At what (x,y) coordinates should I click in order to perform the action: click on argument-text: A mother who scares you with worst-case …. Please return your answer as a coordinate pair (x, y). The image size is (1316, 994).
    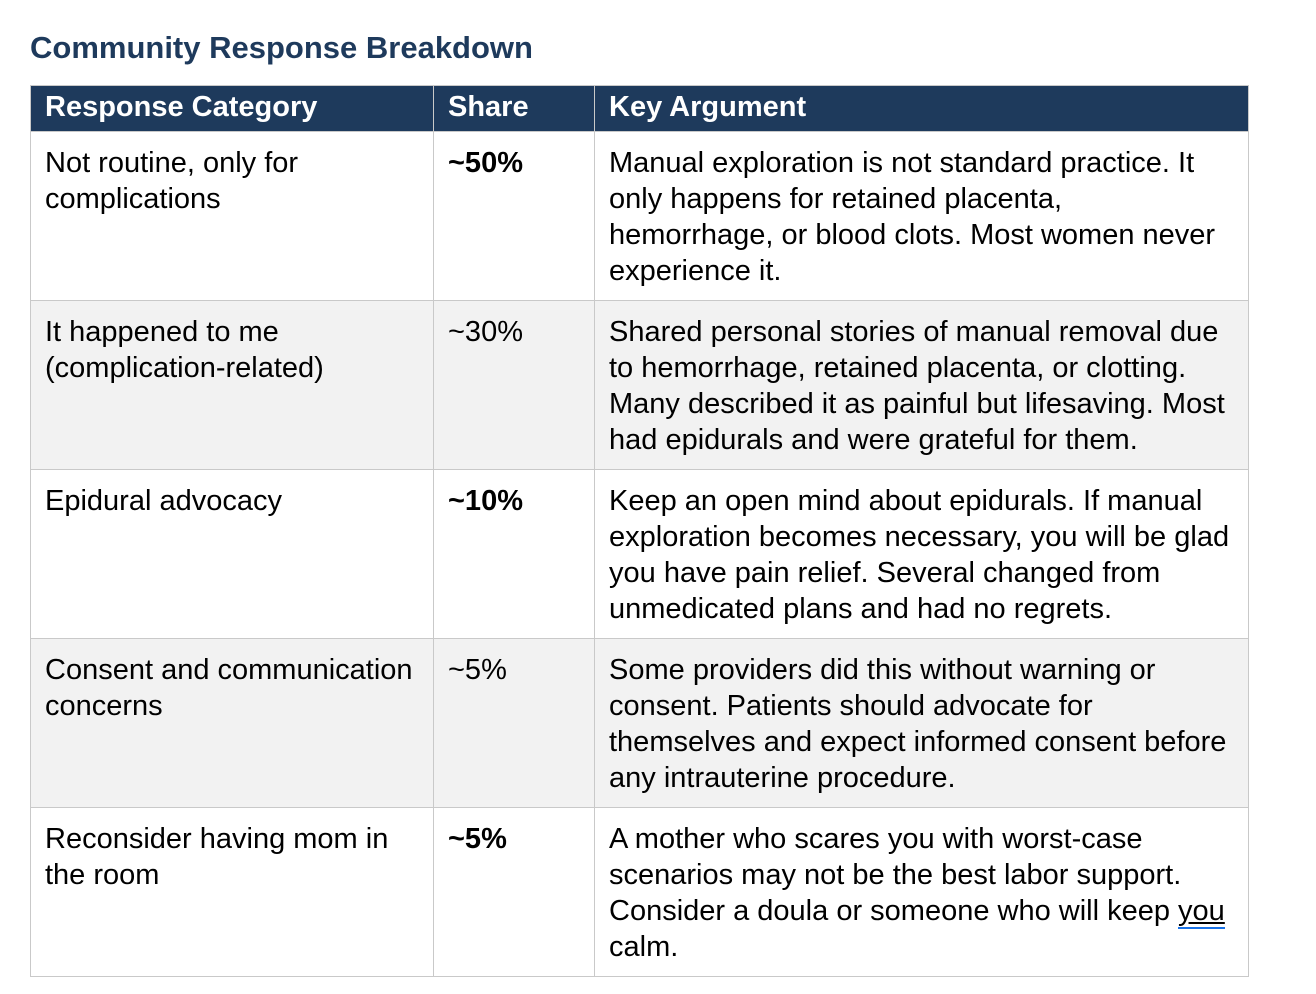
    Looking at the image, I should click on (895, 875).